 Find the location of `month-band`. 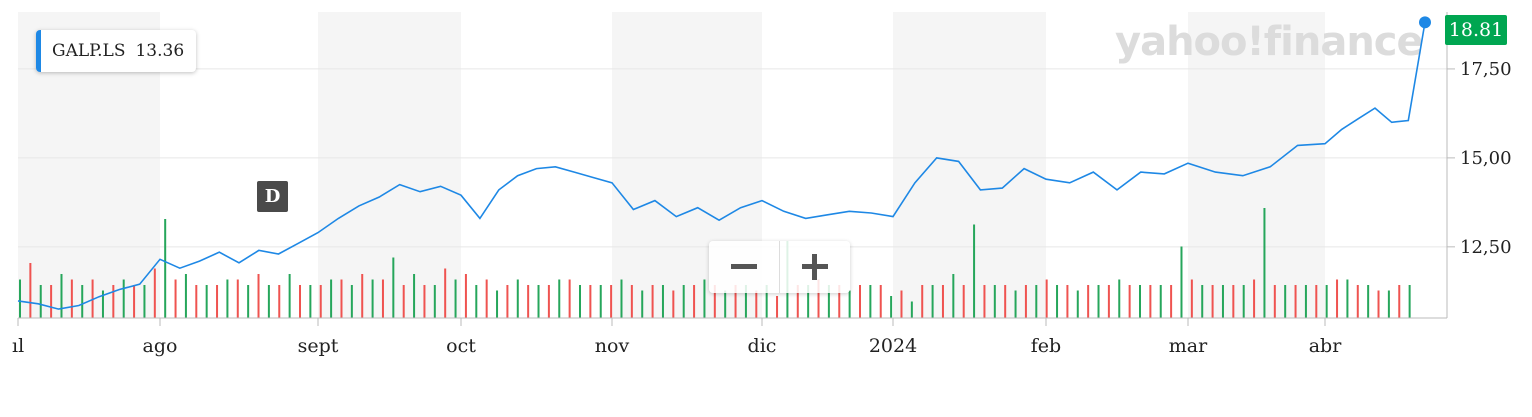

month-band is located at coordinates (389, 165).